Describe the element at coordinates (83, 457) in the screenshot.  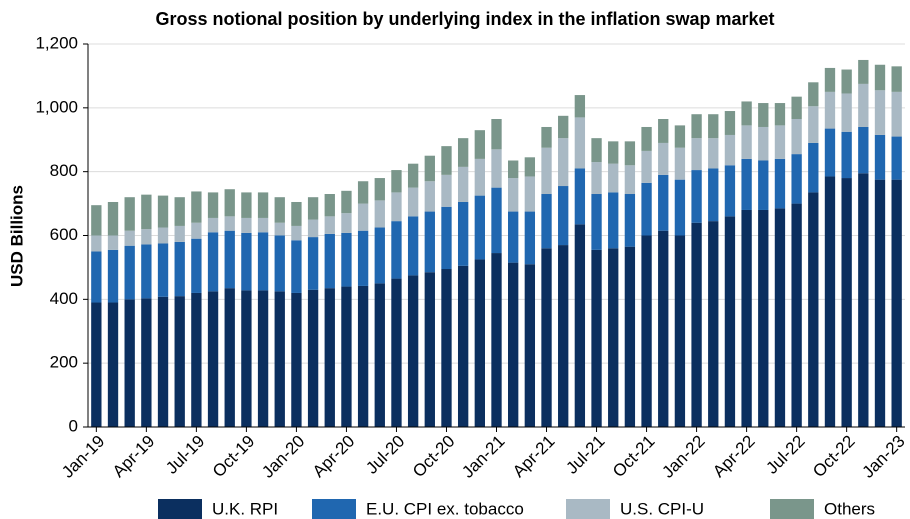
I see `x-tick-label: Jan-19` at that location.